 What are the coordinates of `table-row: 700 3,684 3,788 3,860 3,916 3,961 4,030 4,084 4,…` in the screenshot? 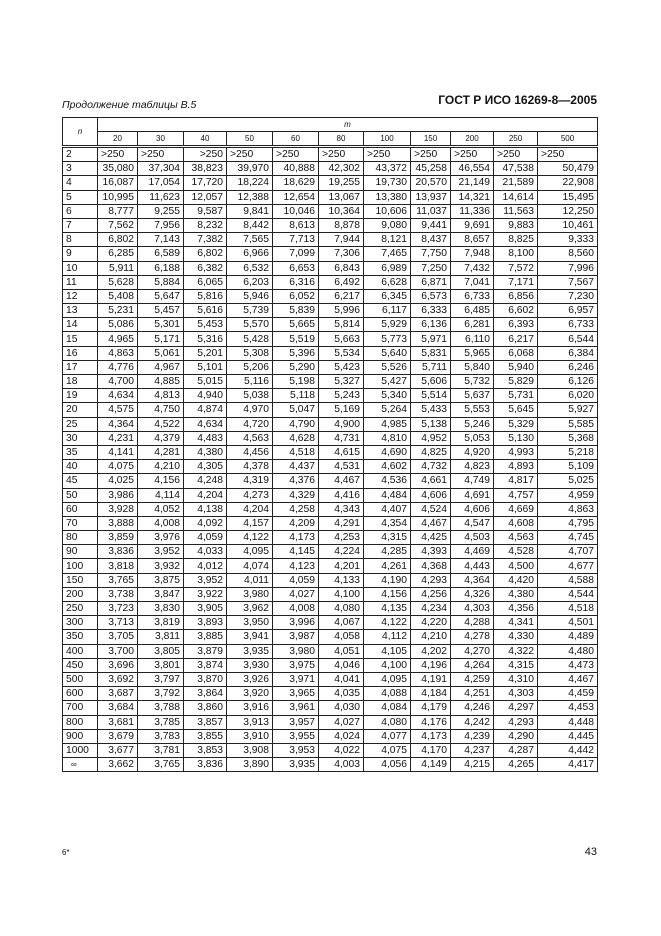 It's located at (330, 708).